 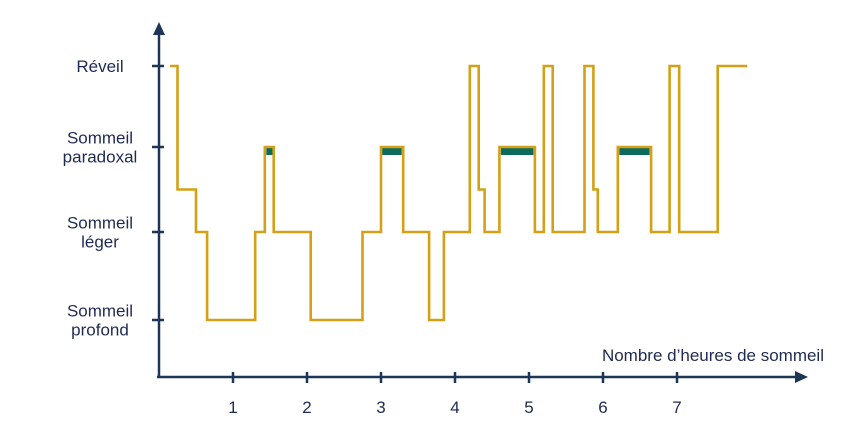 I want to click on y-level-label-line: paradoxal, so click(x=100, y=157).